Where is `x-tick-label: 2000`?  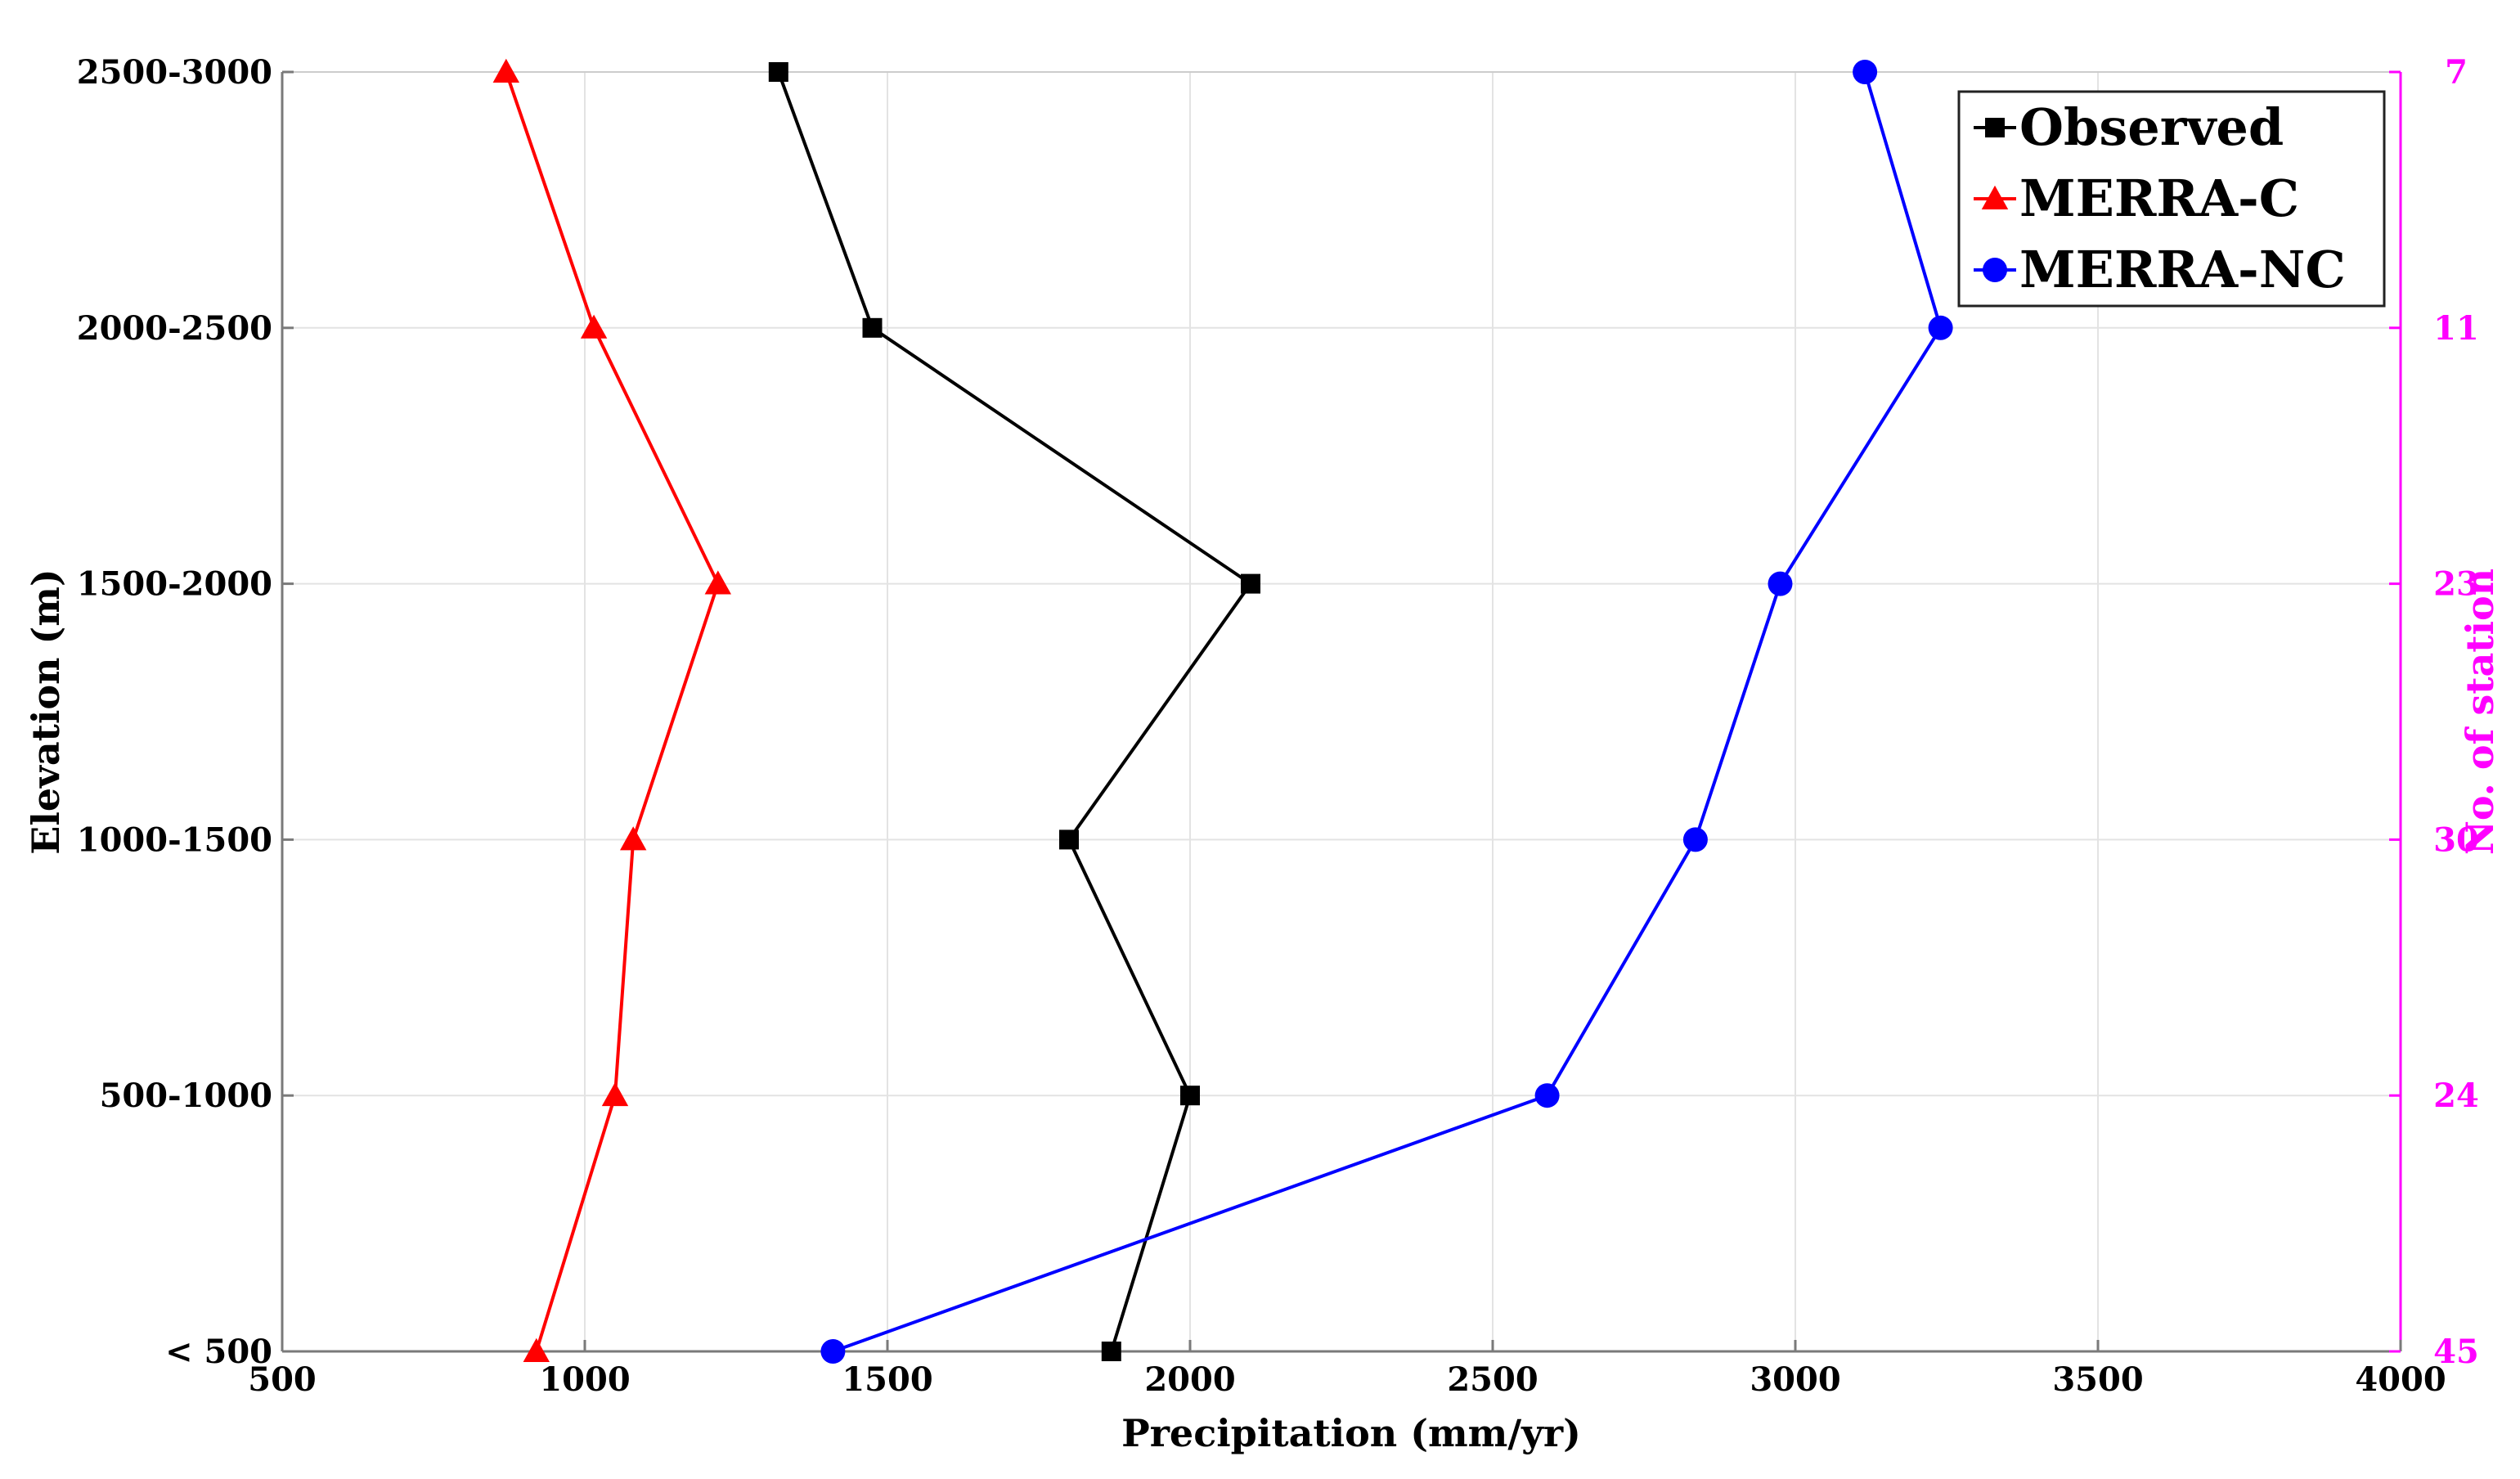 x-tick-label: 2000 is located at coordinates (1189, 1380).